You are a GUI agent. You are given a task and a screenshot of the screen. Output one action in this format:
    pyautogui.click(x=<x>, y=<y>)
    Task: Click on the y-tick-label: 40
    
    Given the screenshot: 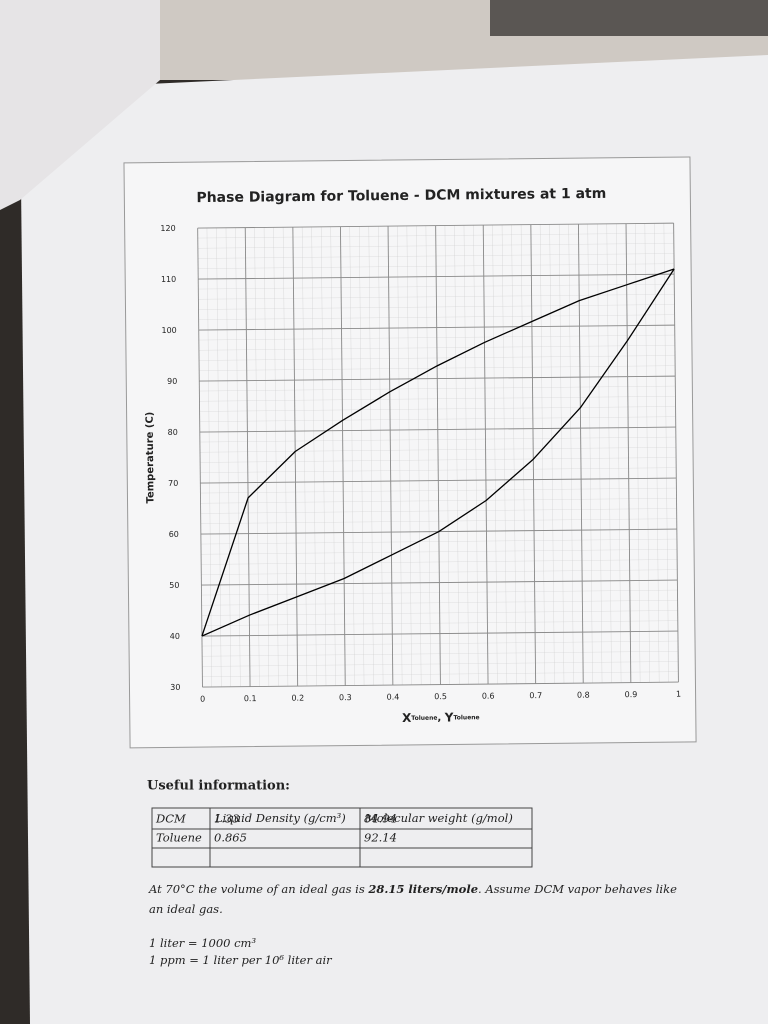 What is the action you would take?
    pyautogui.click(x=175, y=636)
    